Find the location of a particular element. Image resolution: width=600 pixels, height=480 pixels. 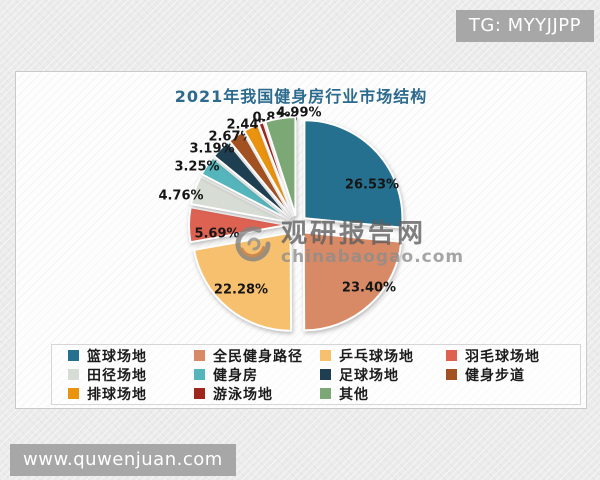

pie-slice-其他 is located at coordinates (280, 166).